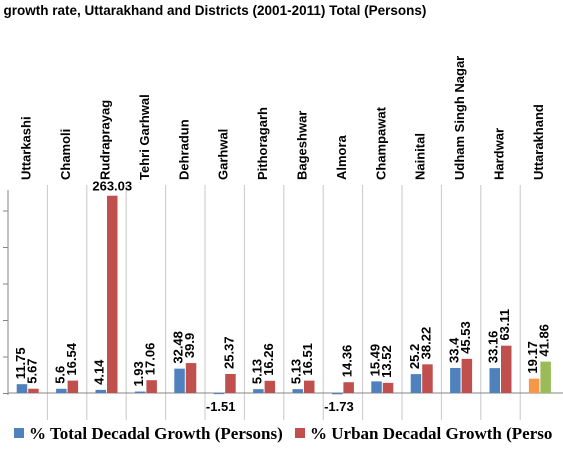  What do you see at coordinates (71, 358) in the screenshot?
I see `data-label-urban-chamoli: 16.54` at bounding box center [71, 358].